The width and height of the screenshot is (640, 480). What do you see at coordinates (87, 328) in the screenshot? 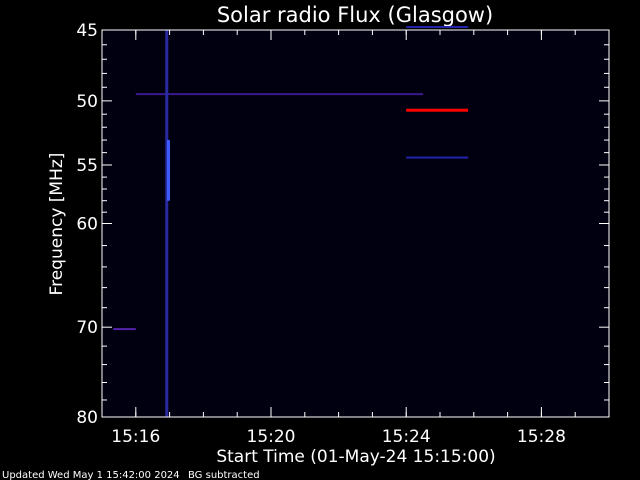
I see `y-tick-label: 70` at bounding box center [87, 328].